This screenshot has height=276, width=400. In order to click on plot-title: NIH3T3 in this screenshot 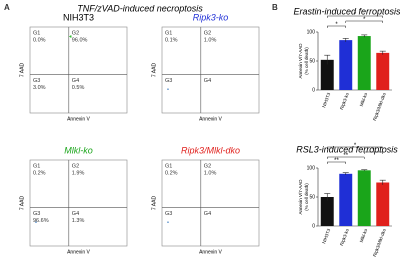, I will do `click(78, 17)`.